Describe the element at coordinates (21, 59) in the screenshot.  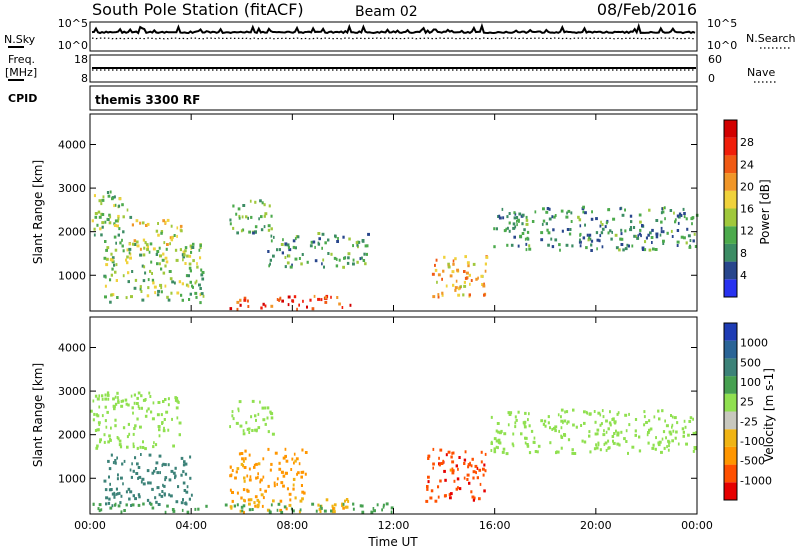
I see `freq-label: Freq.` at that location.